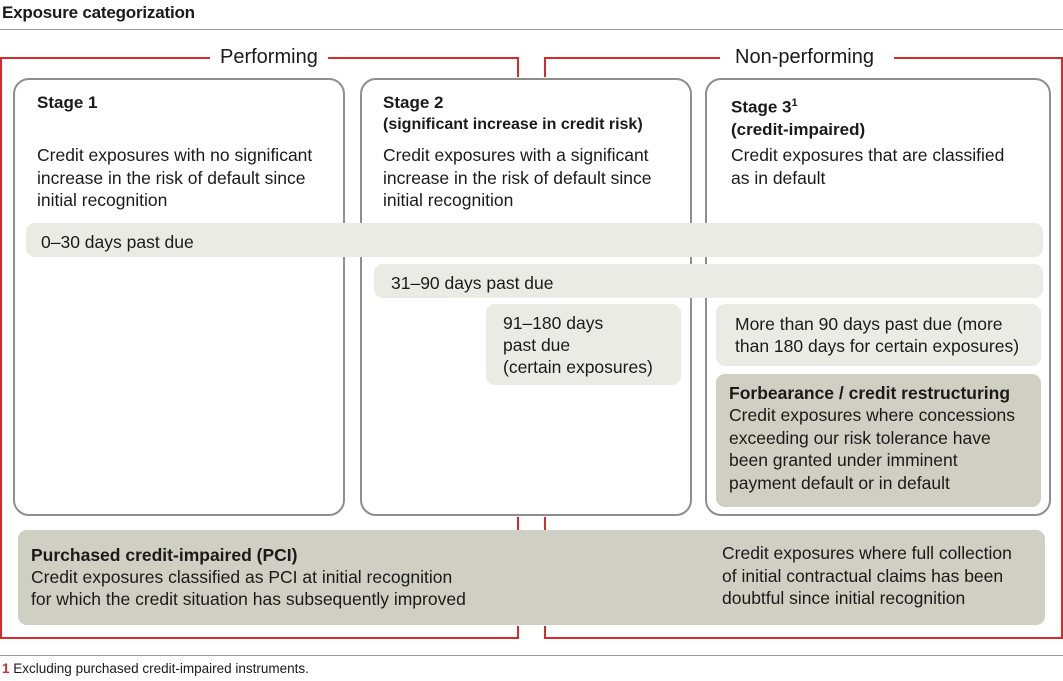  What do you see at coordinates (870, 393) in the screenshot?
I see `forbearance-title: Forbearance / credit restructuring` at bounding box center [870, 393].